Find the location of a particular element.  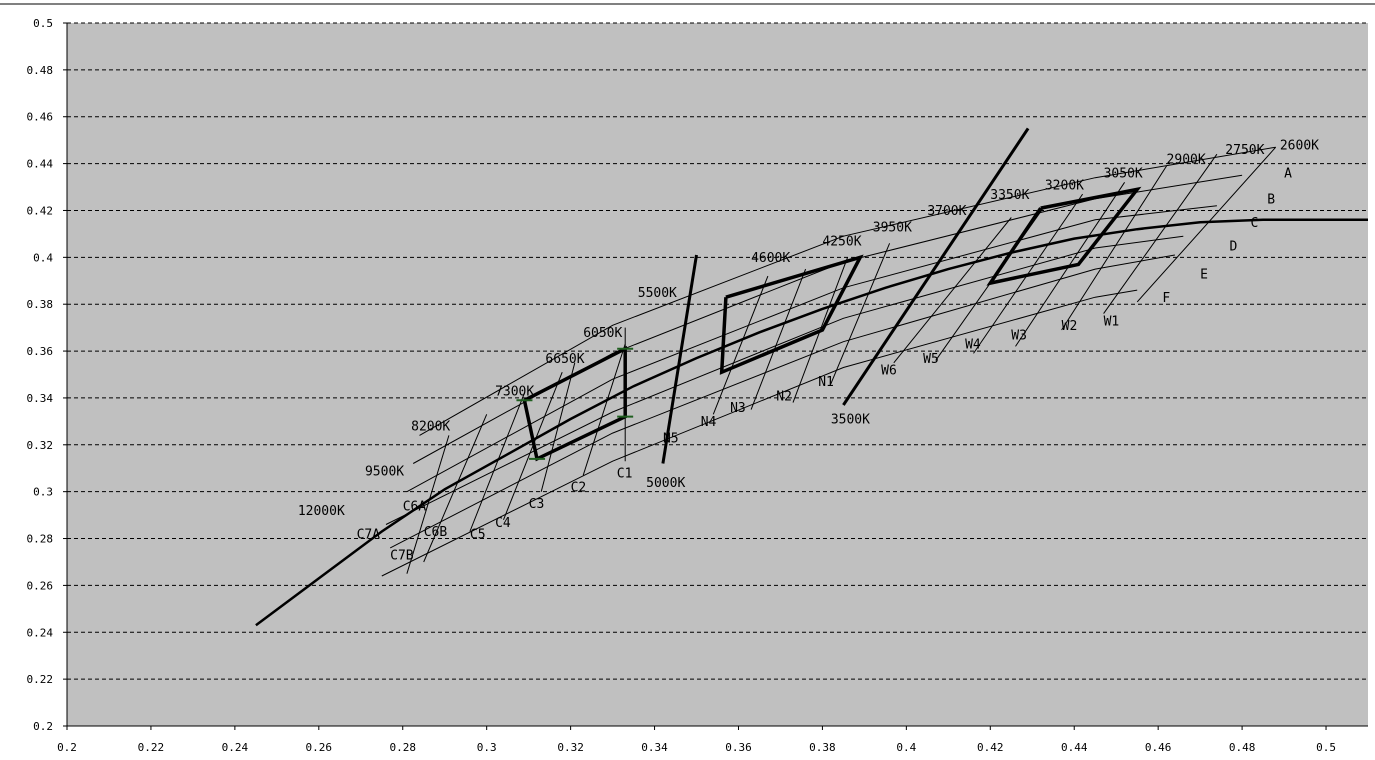

annotation-label: 3350K is located at coordinates (1009, 195).